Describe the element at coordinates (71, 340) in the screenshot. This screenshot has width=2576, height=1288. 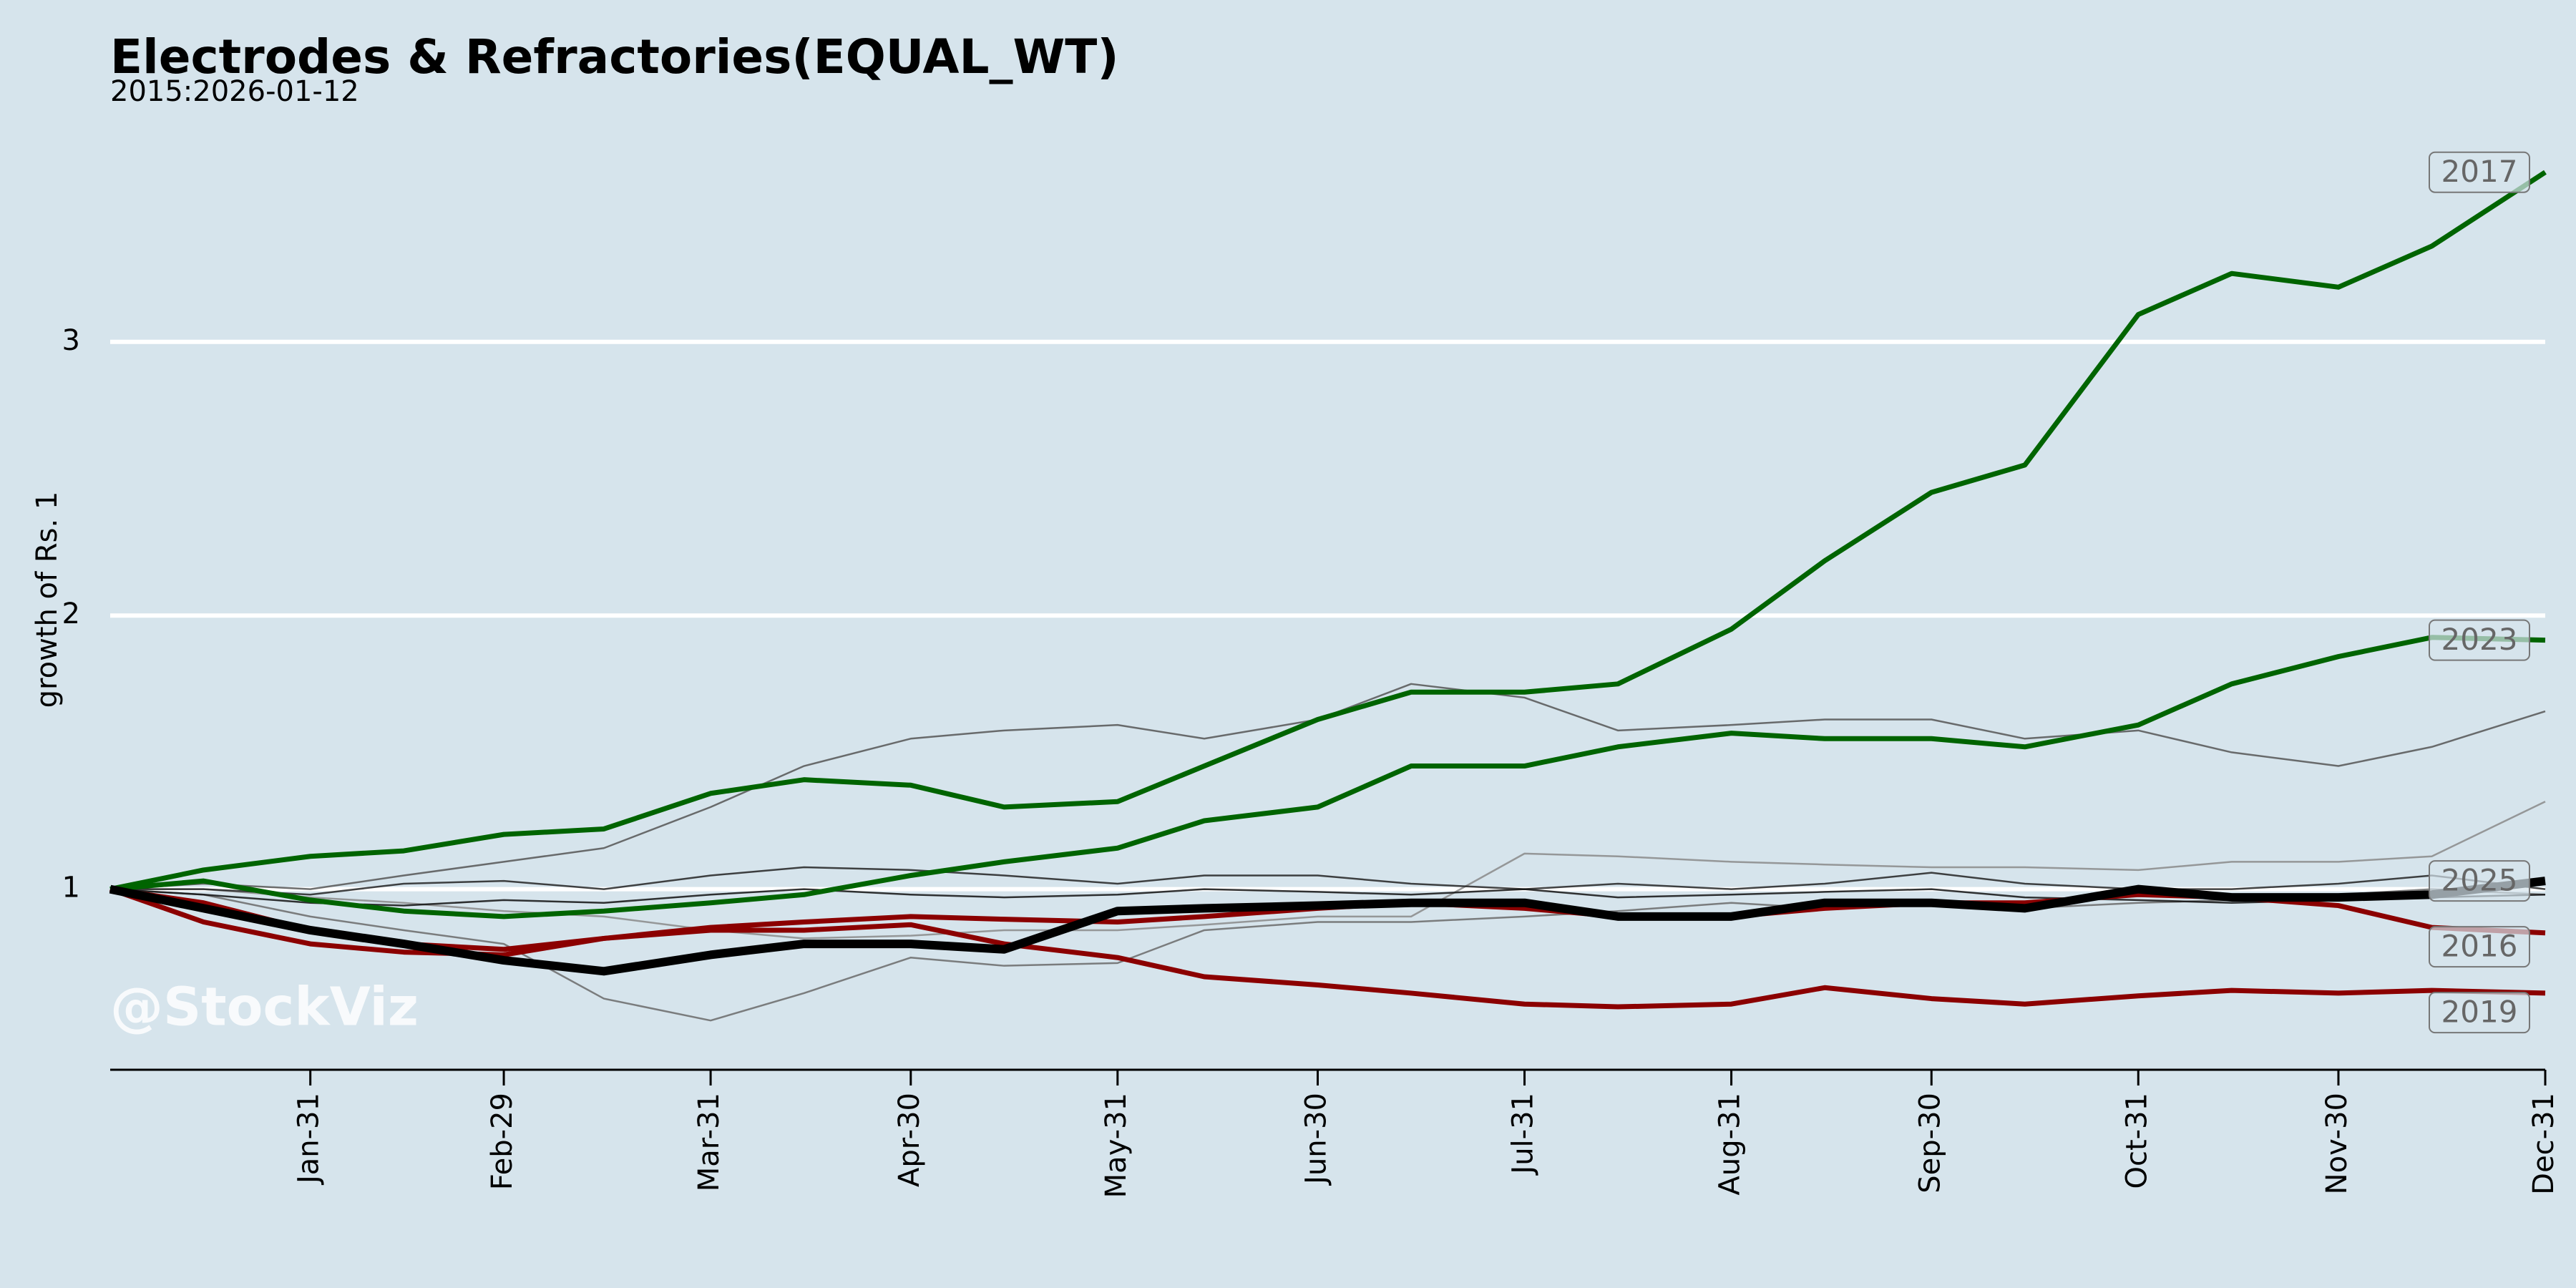
I see `y-tick-label: 3` at that location.